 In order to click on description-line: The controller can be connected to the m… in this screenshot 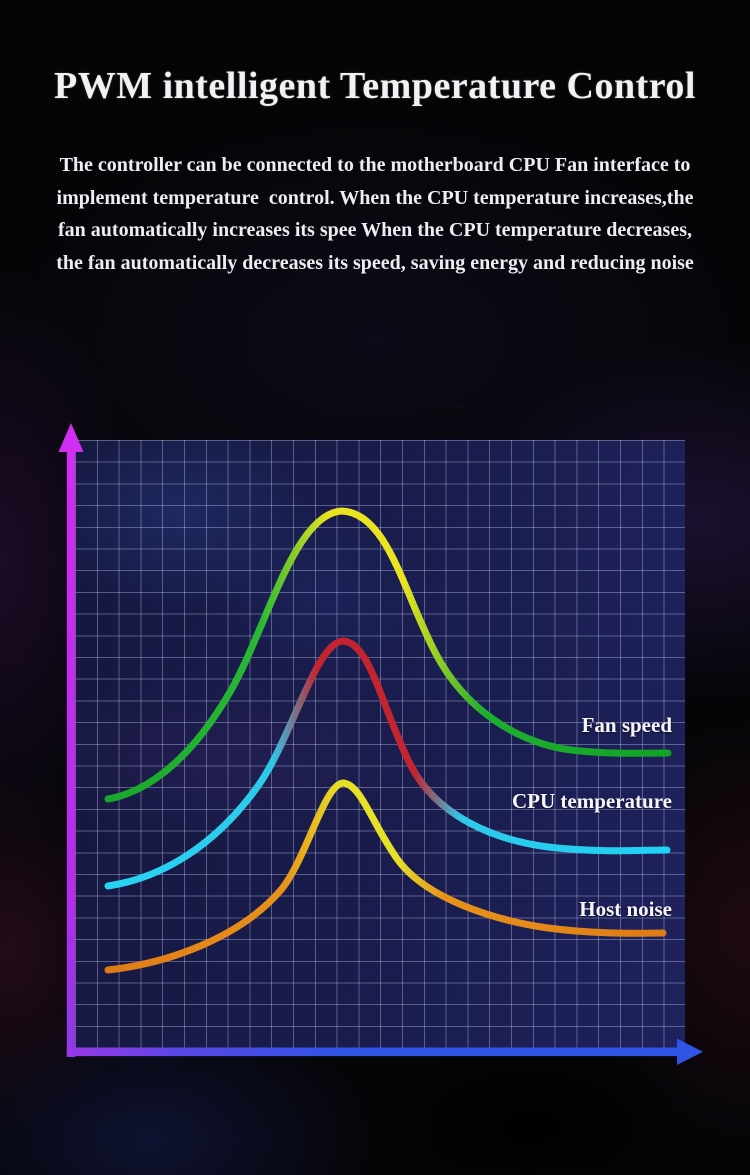, I will do `click(375, 165)`.